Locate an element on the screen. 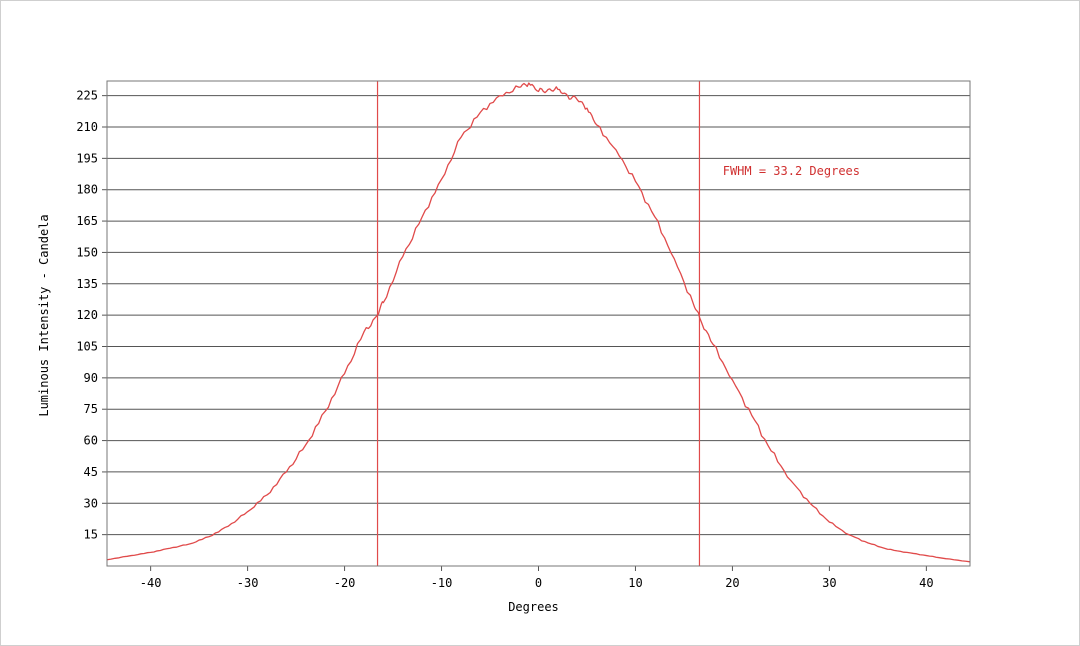 The width and height of the screenshot is (1080, 646). y-tick-label: 150 is located at coordinates (87, 252).